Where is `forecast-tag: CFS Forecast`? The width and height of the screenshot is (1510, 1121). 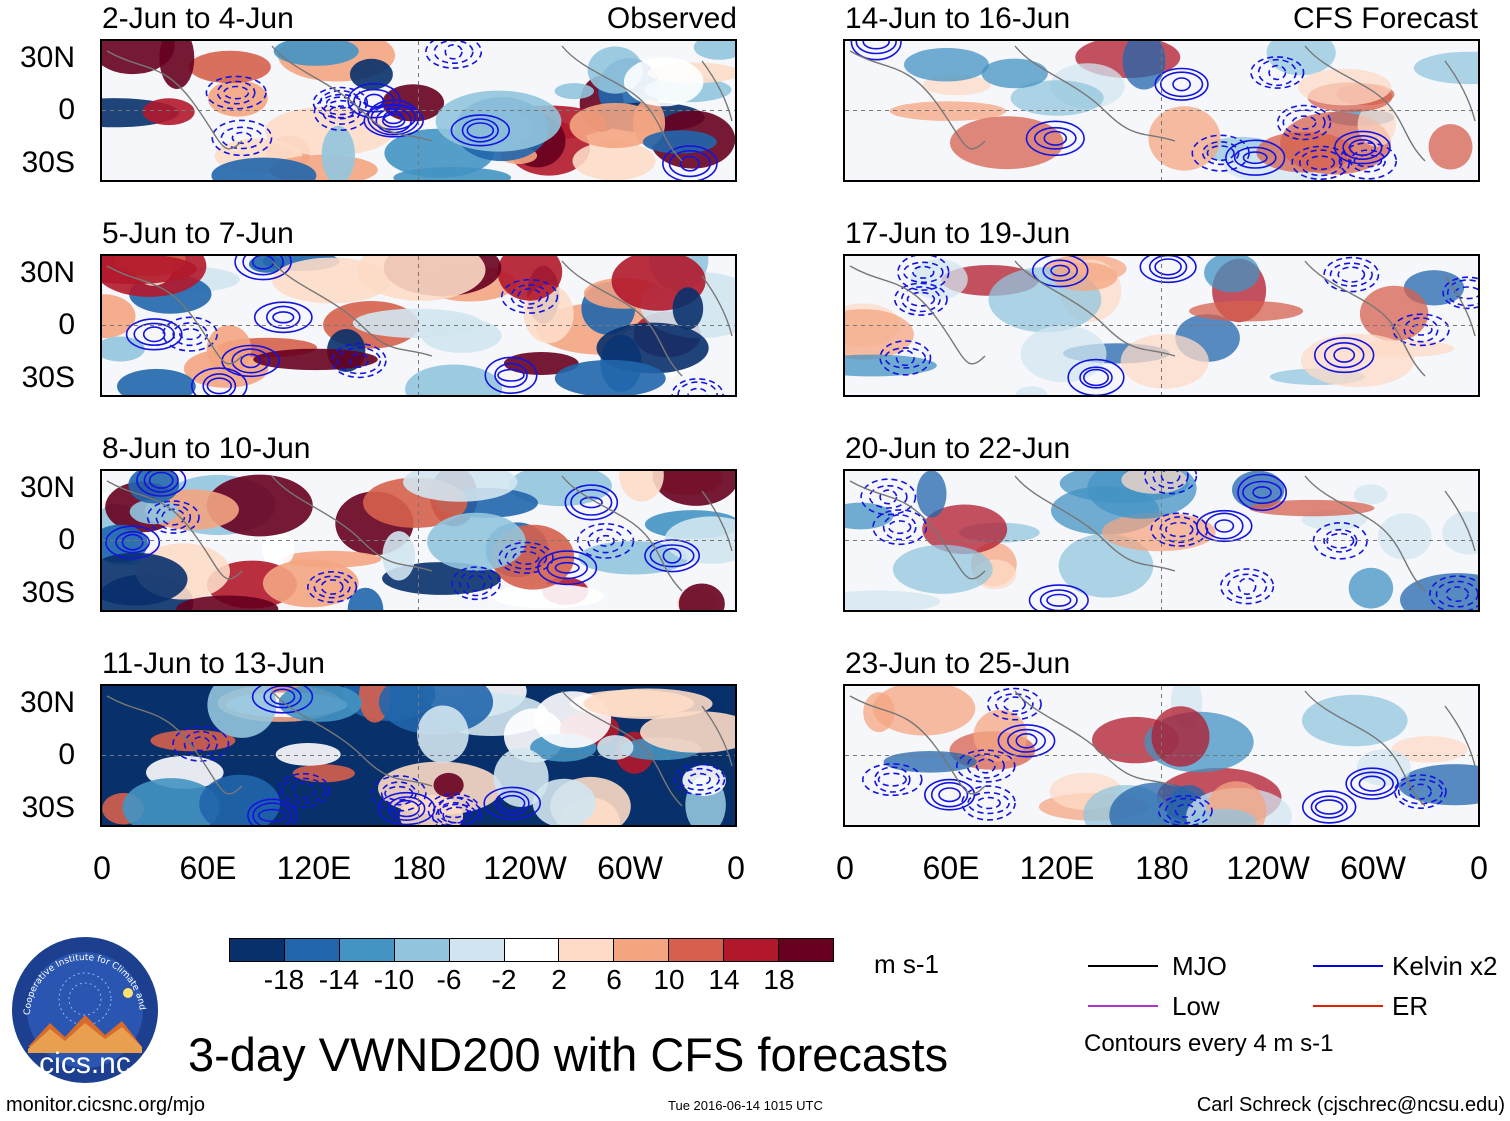 forecast-tag: CFS Forecast is located at coordinates (1385, 18).